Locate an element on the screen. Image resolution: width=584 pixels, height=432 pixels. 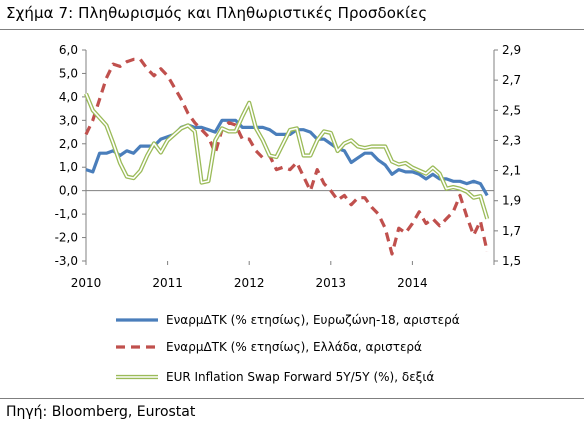
source-note: Πηγή: Bloomberg, Eurostat is located at coordinates (101, 412).